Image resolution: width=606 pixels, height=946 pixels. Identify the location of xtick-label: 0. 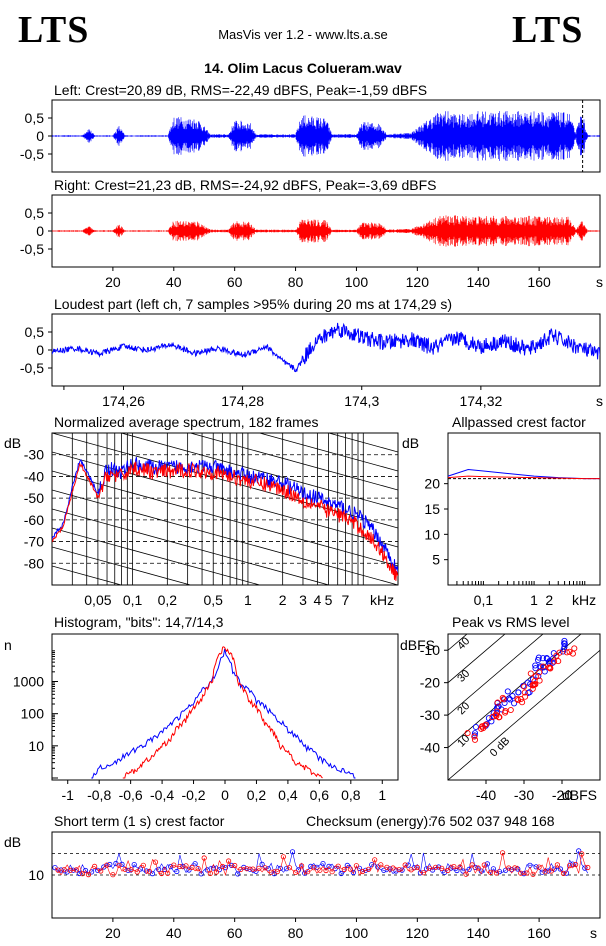
(225, 795).